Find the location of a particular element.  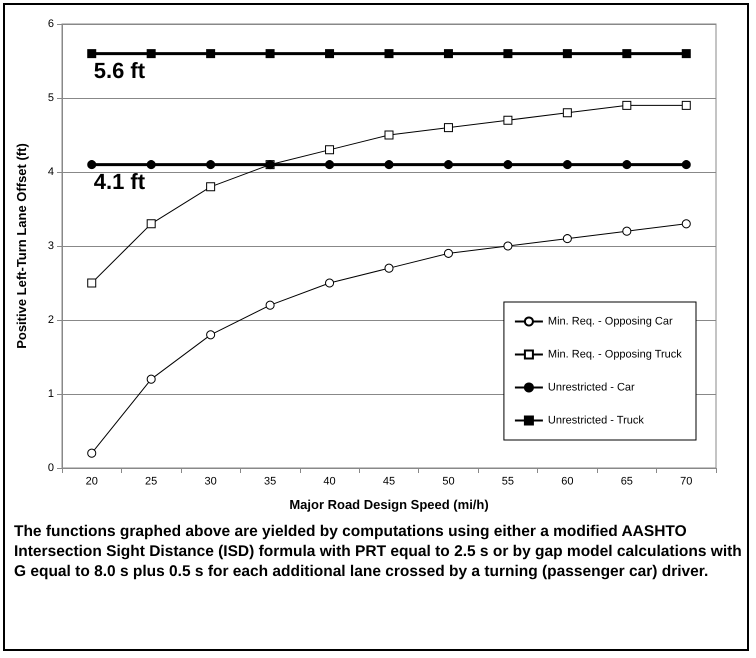

x-tick-label: 40 is located at coordinates (329, 482).